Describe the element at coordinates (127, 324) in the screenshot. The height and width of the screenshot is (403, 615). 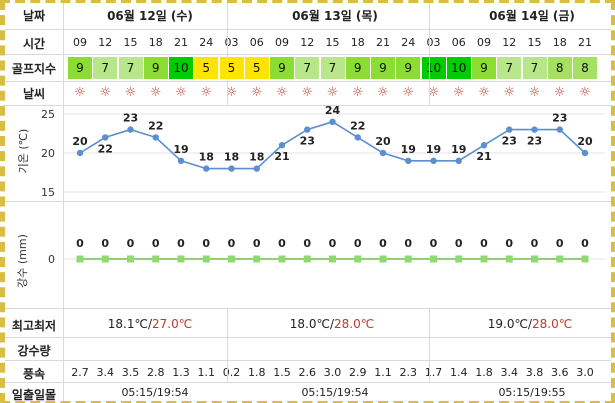
I see `min-temp-1: 18.1℃` at that location.